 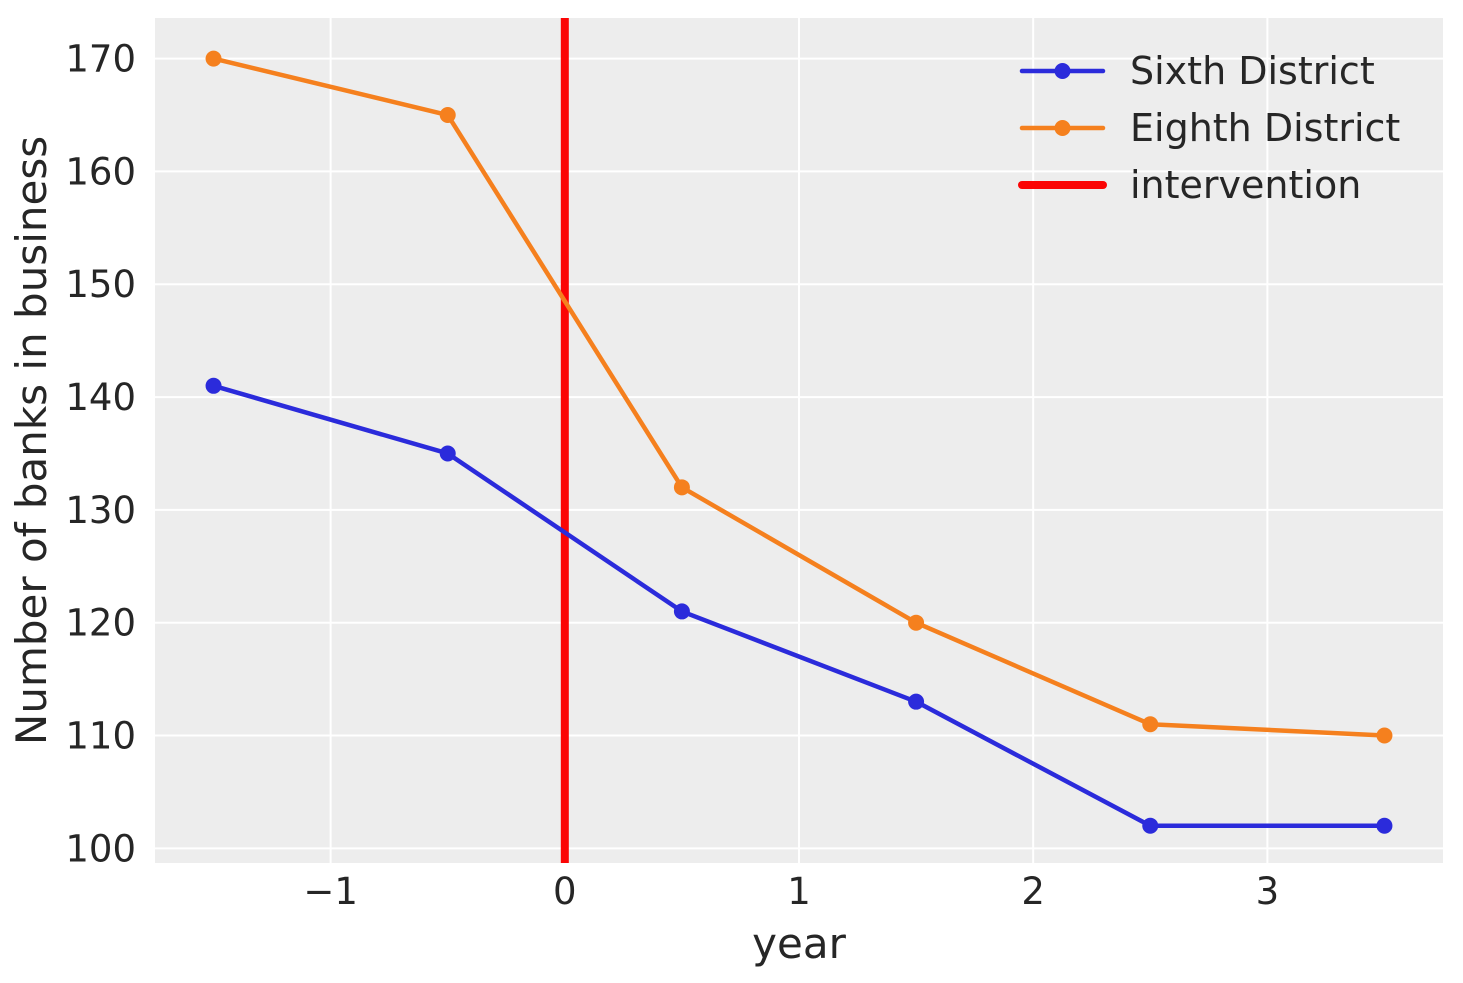 I want to click on y-tick-label-3: 130, so click(x=100, y=510).